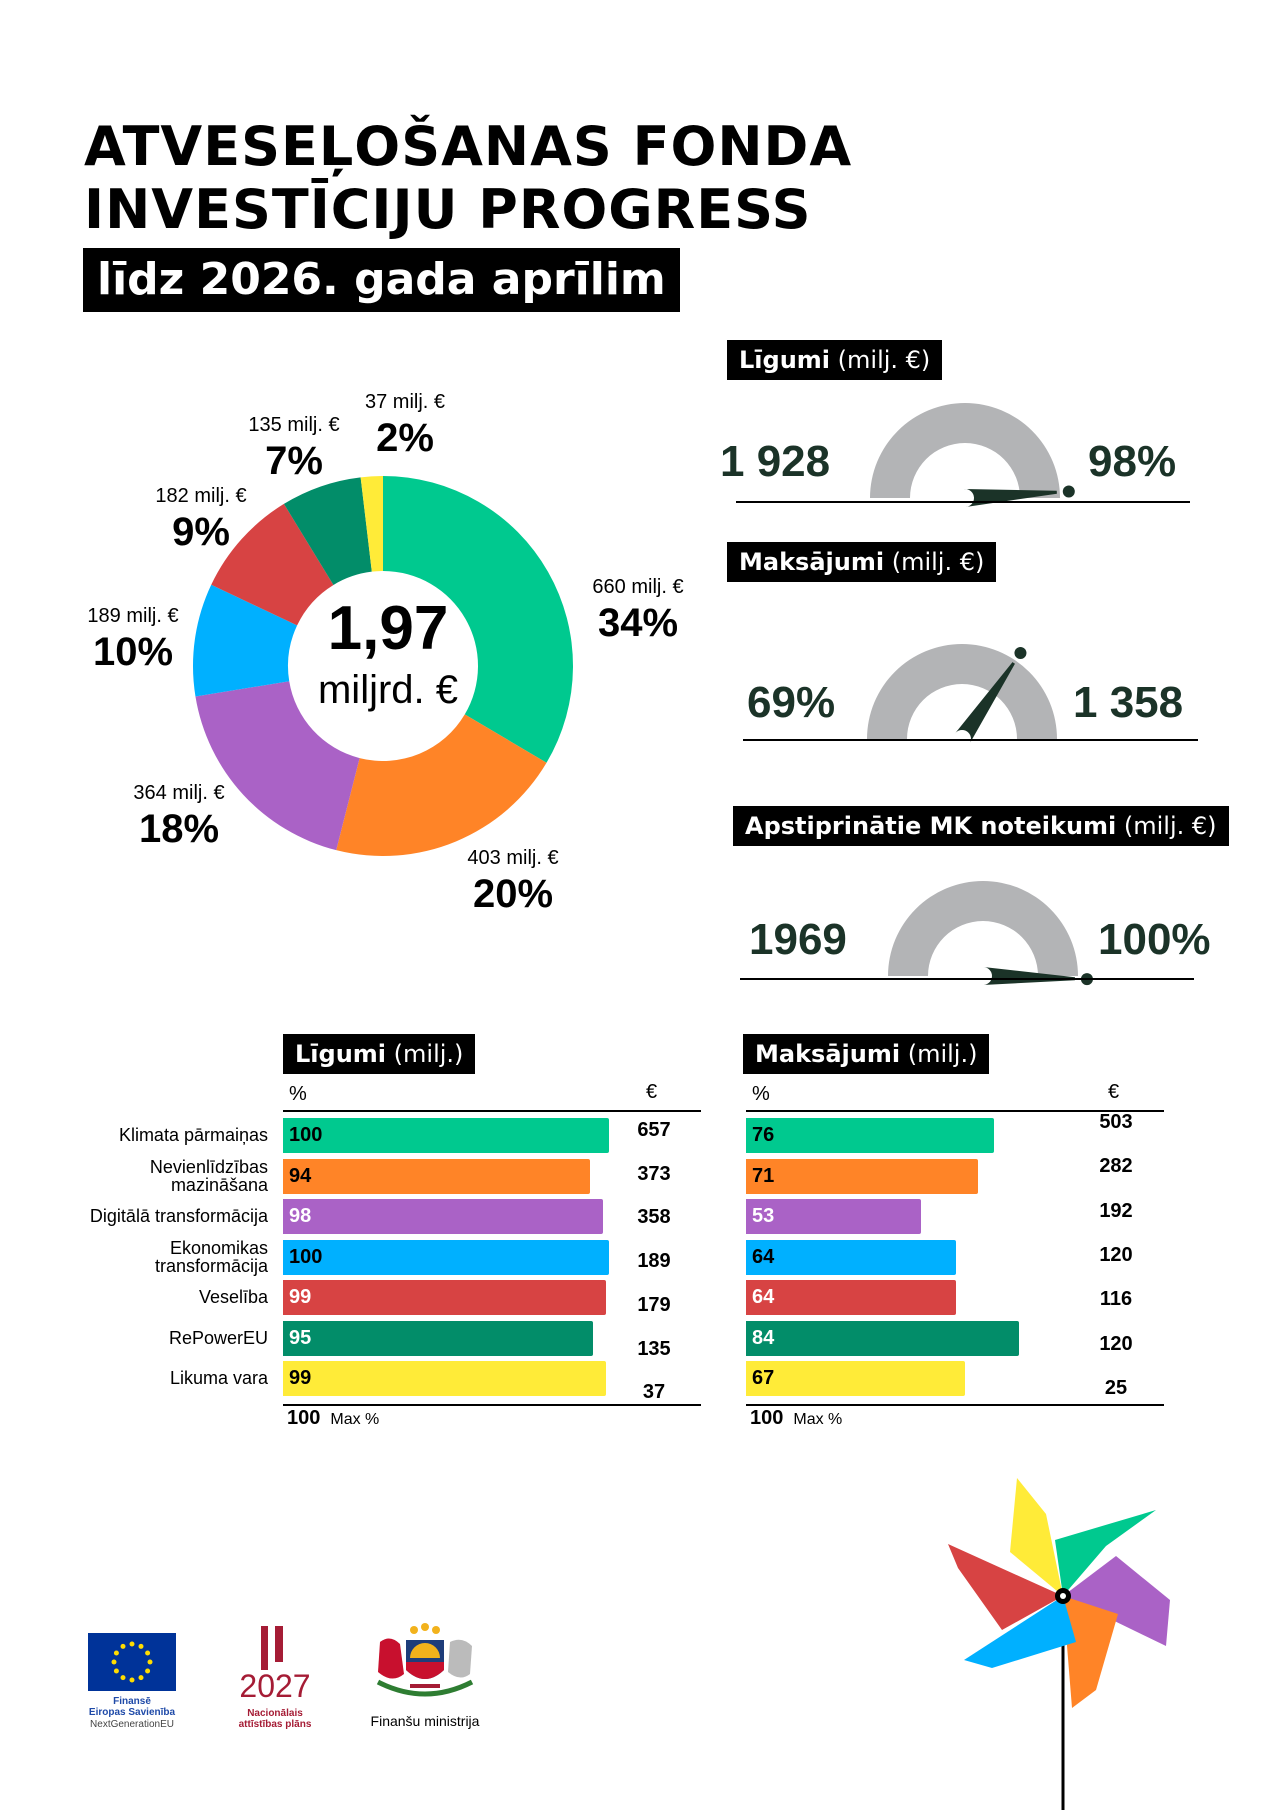  Describe the element at coordinates (931, 826) in the screenshot. I see `gauge-title-bold: Apstiprinātie MK noteikumi` at that location.